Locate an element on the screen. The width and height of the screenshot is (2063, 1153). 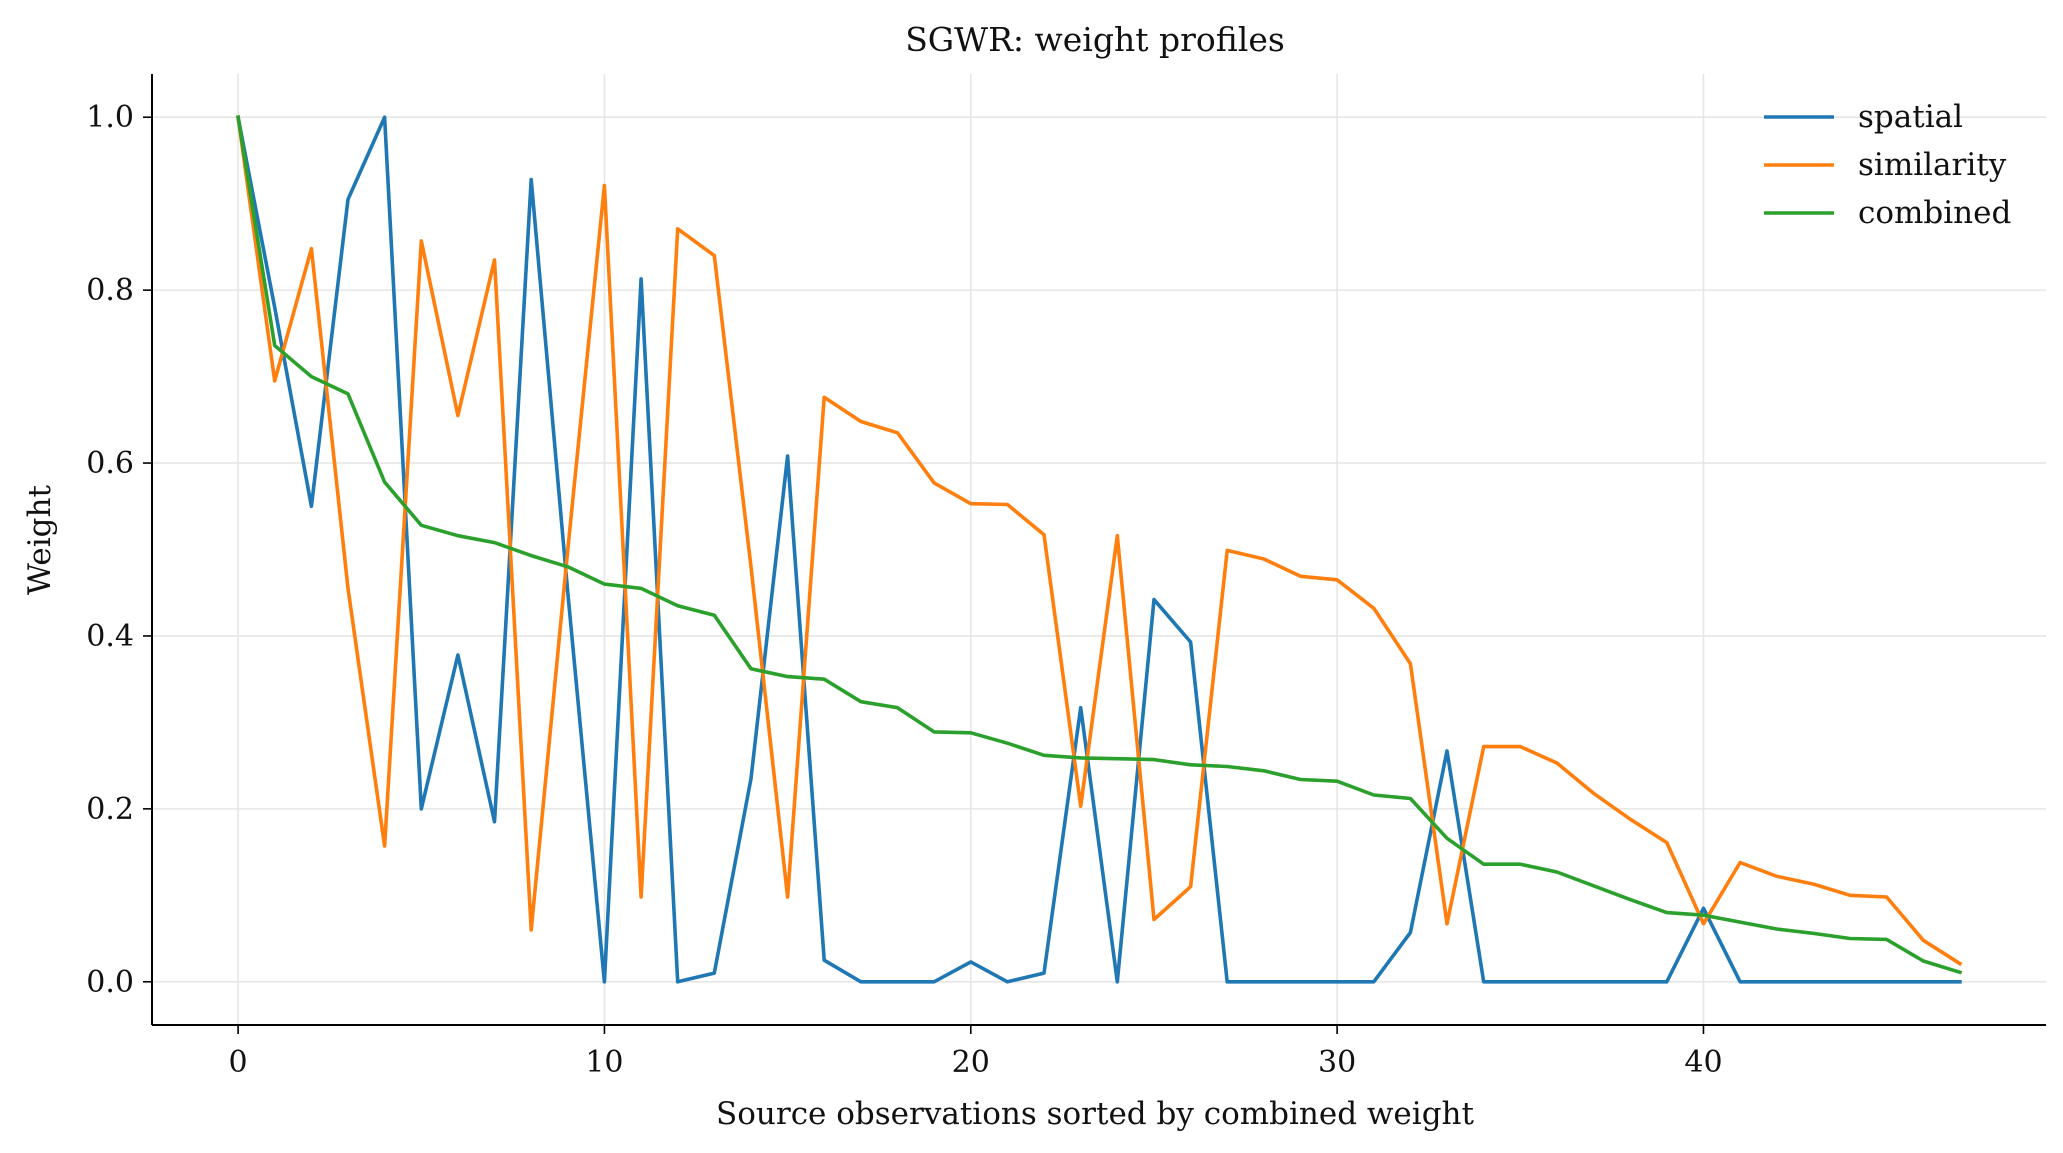
legend-label-similarity: similarity is located at coordinates (1932, 165).